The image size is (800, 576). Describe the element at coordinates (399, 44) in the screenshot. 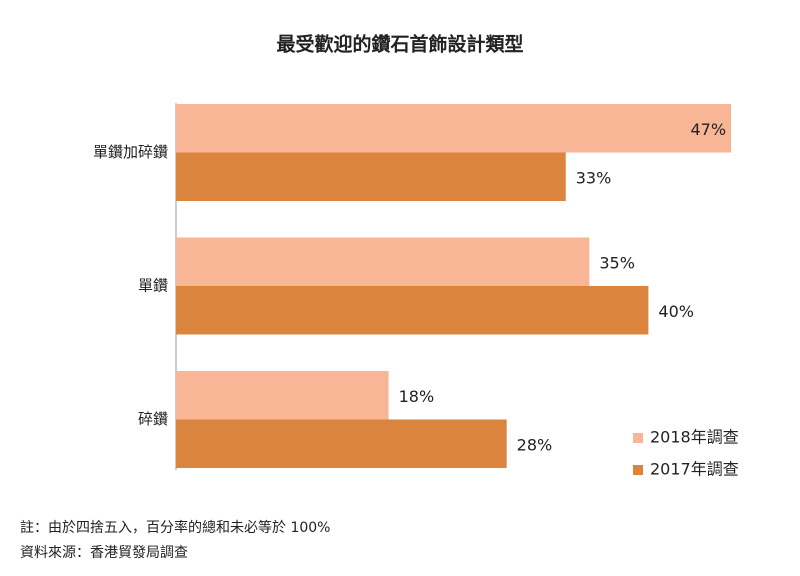

I see `chart-title: 最受歡迎的鑽石首飾設計類型` at that location.